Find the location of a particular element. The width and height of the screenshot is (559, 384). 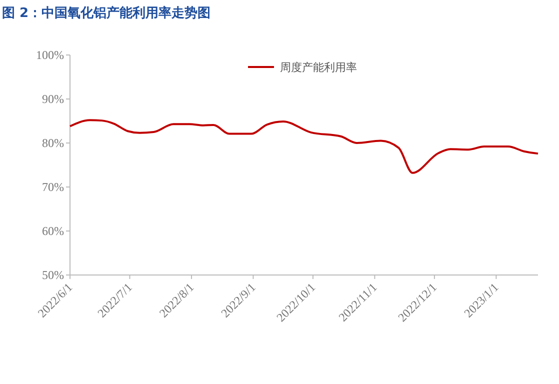

y-tick-label: 90% is located at coordinates (53, 99).